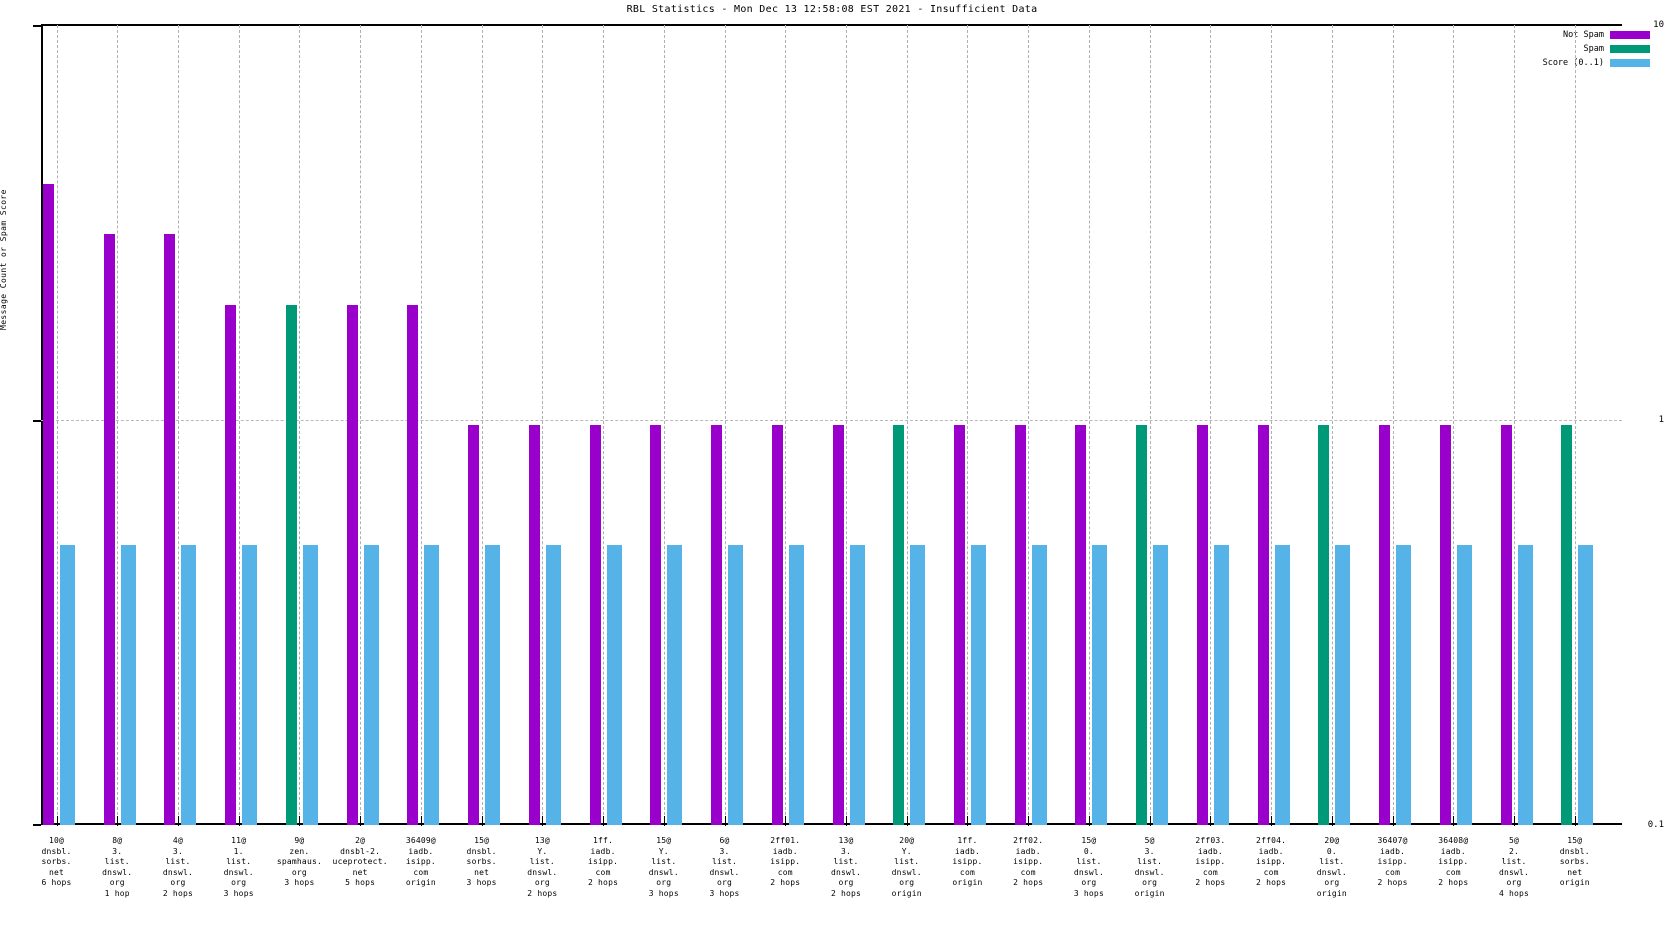  What do you see at coordinates (1331, 867) in the screenshot?
I see `x-axis-label: 20@ 0. list. dnswl. org origin` at bounding box center [1331, 867].